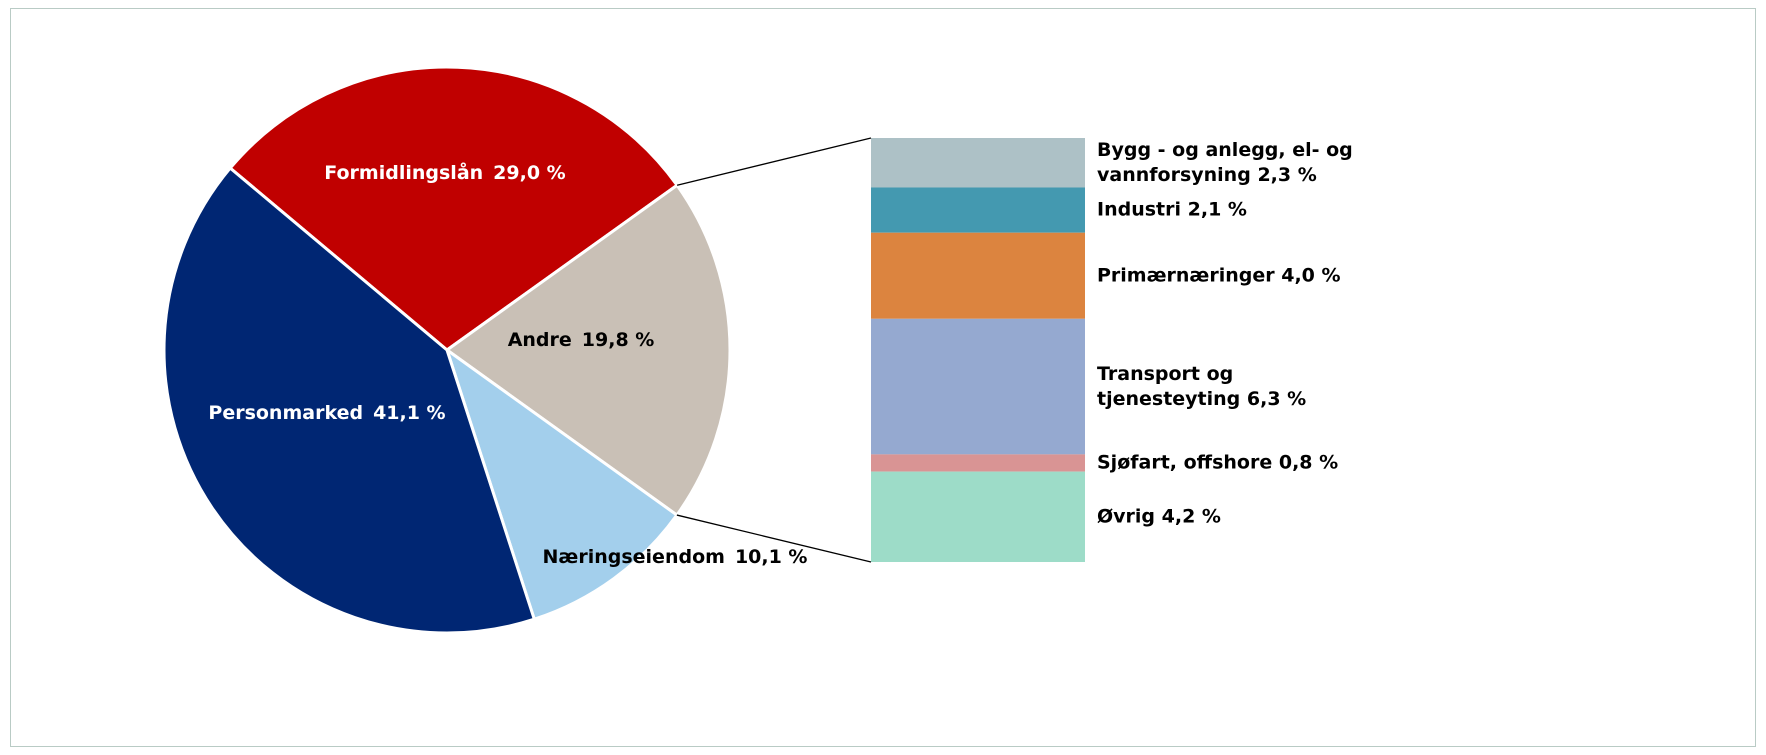 The width and height of the screenshot is (1766, 755). What do you see at coordinates (1185, 462) in the screenshot?
I see `bar-name: Sjøfart, offshore` at bounding box center [1185, 462].